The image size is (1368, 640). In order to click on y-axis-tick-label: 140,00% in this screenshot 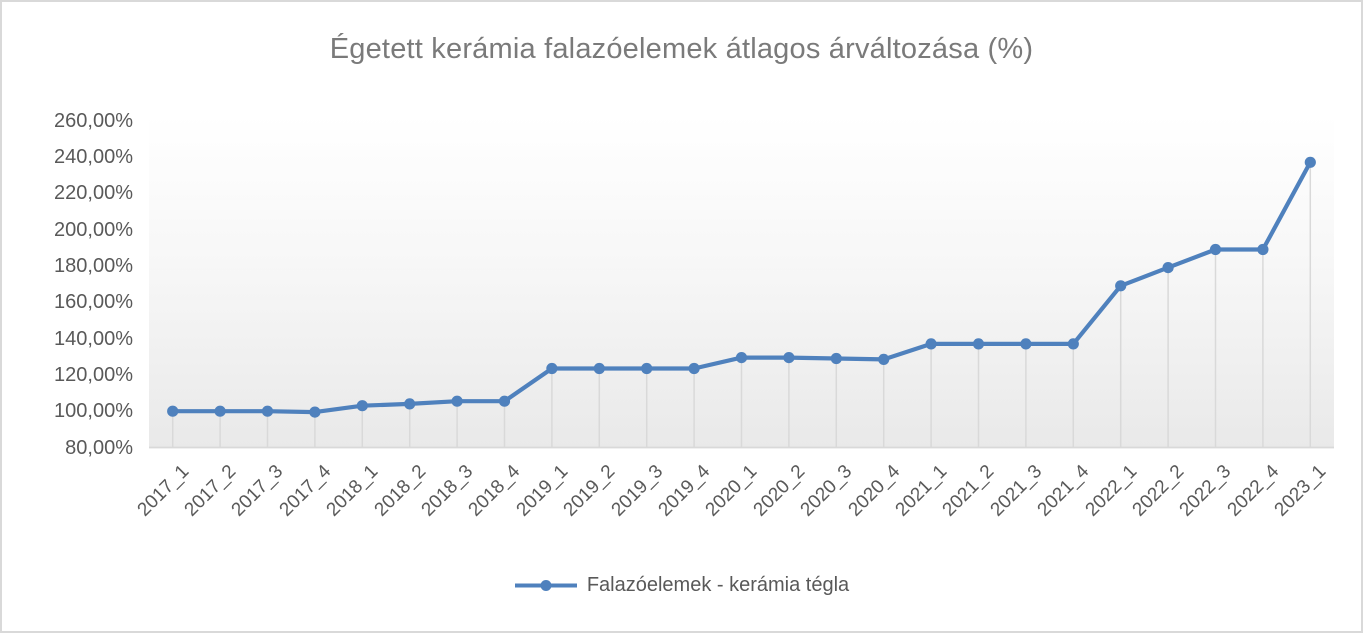, I will do `click(93, 339)`.